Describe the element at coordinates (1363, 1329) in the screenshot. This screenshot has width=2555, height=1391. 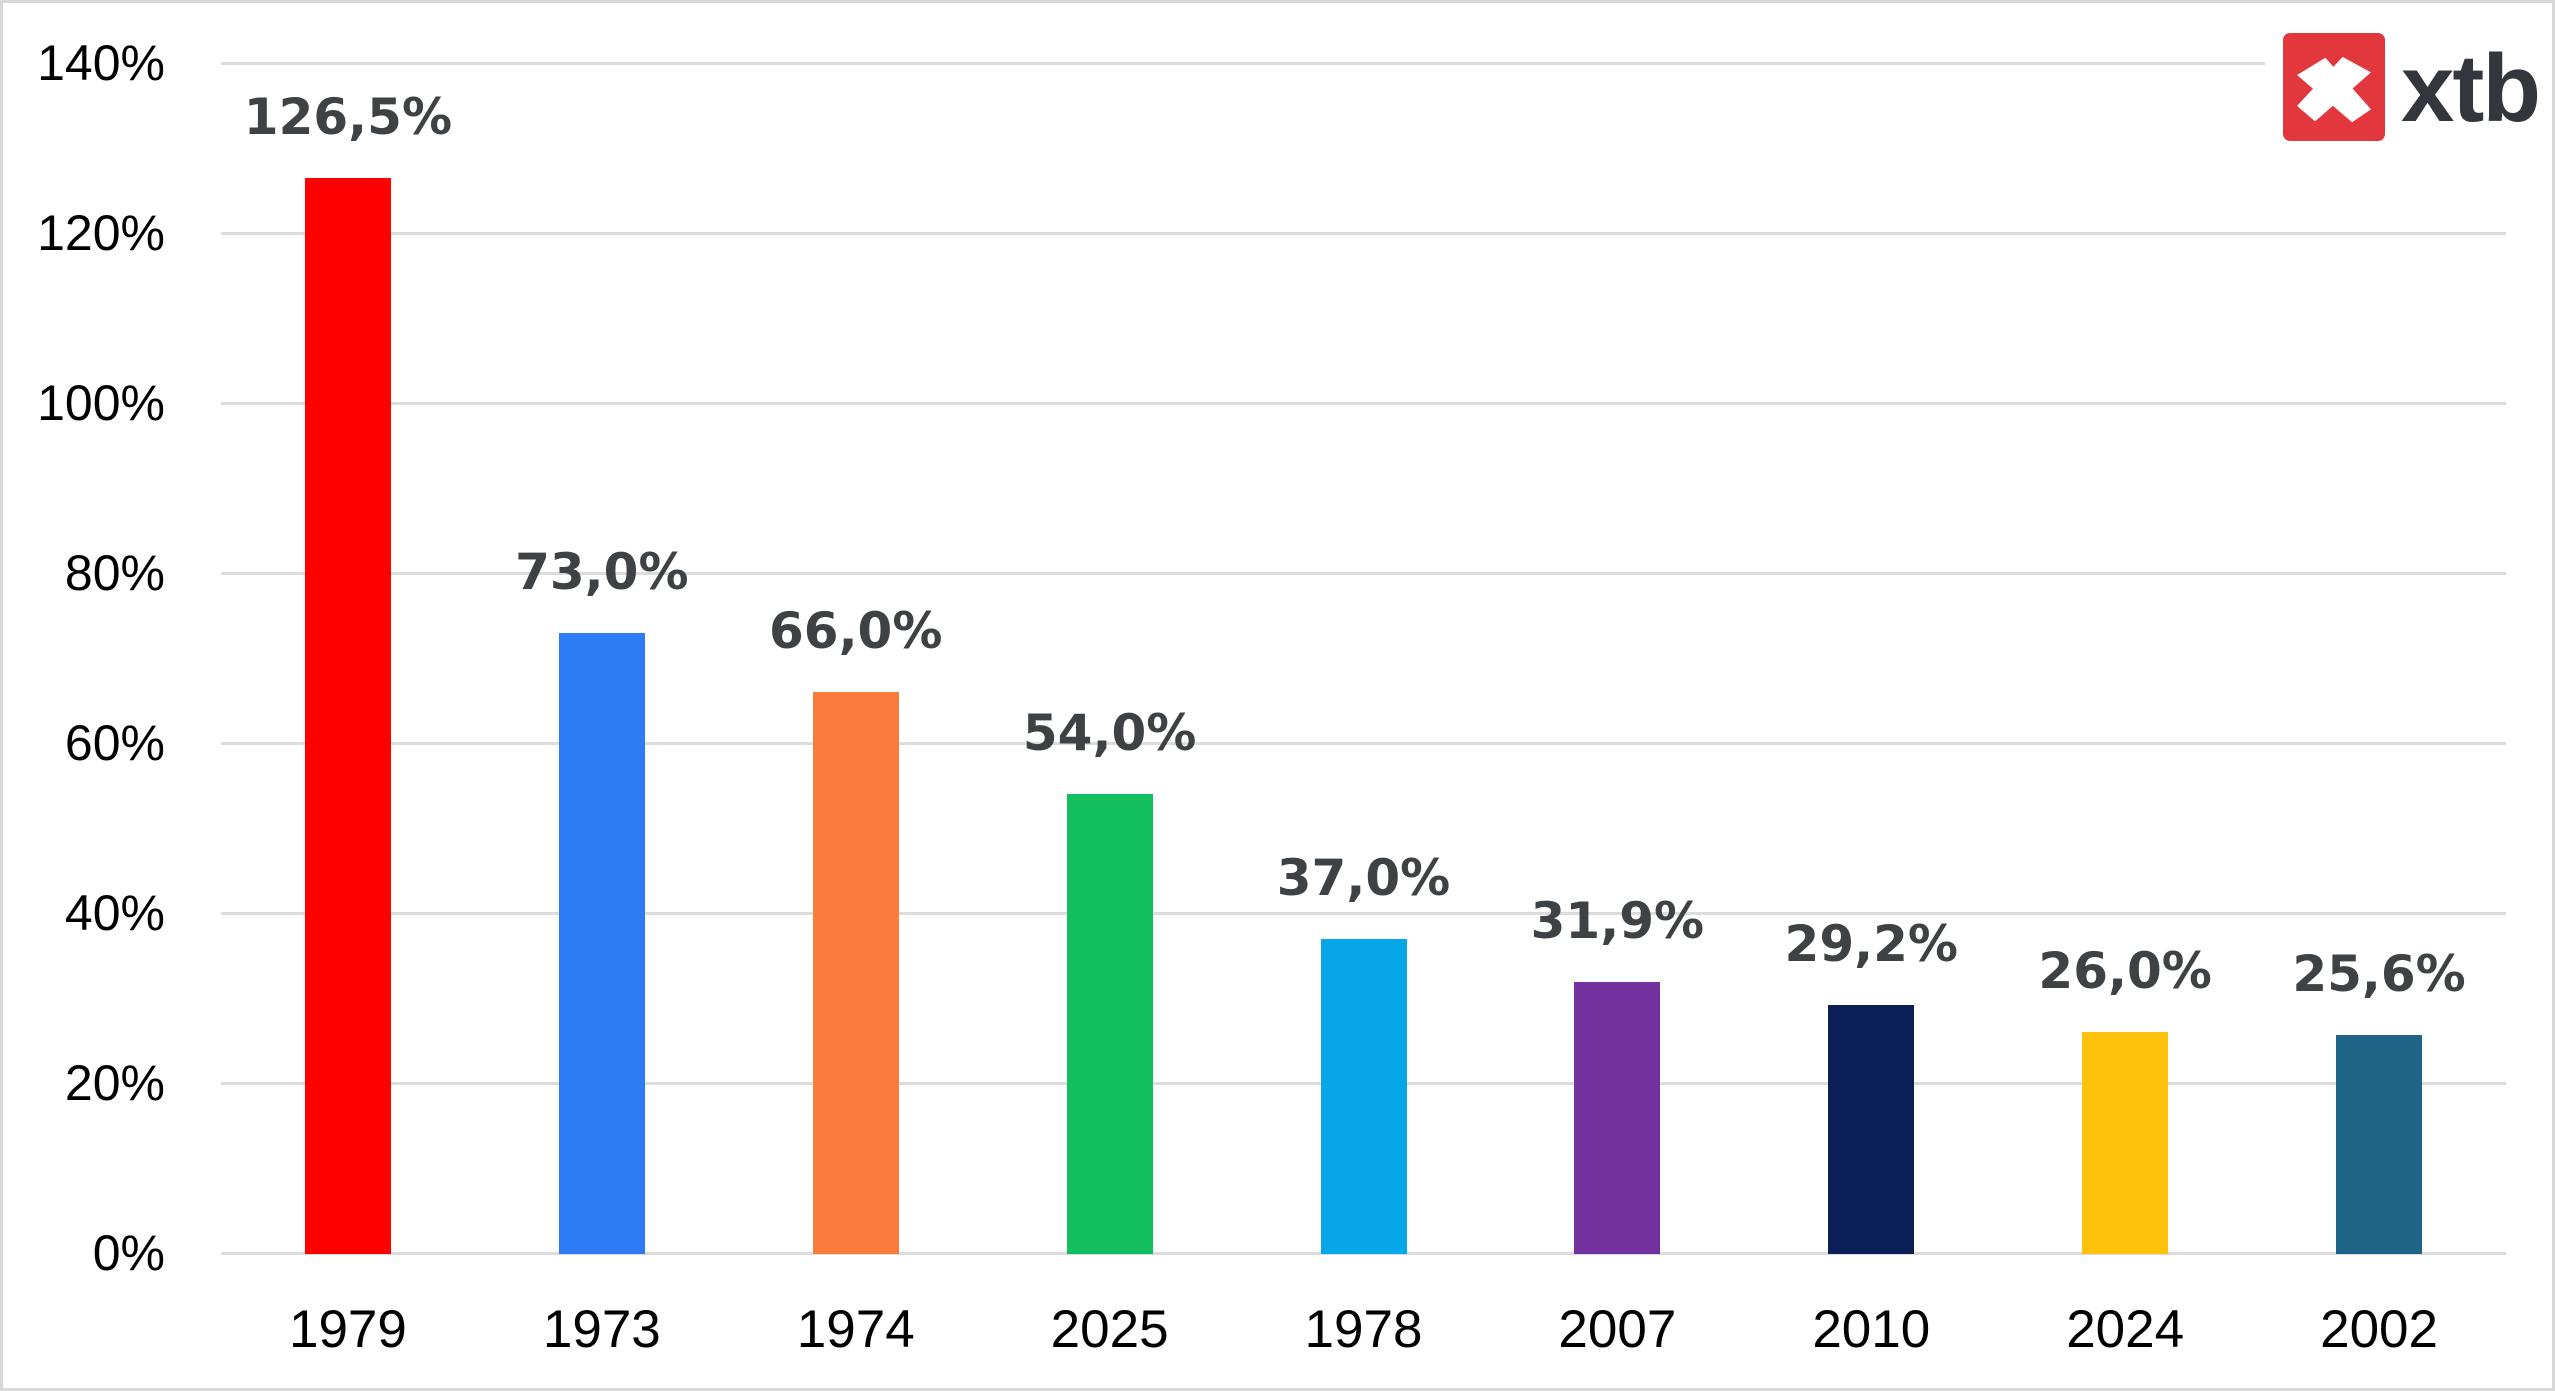
I see `x-tick-label: 1978` at that location.